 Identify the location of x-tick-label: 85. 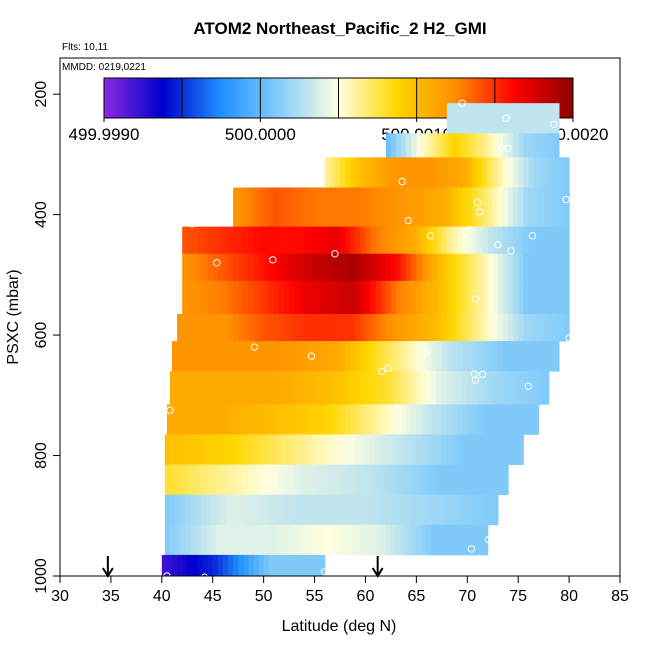
(620, 596).